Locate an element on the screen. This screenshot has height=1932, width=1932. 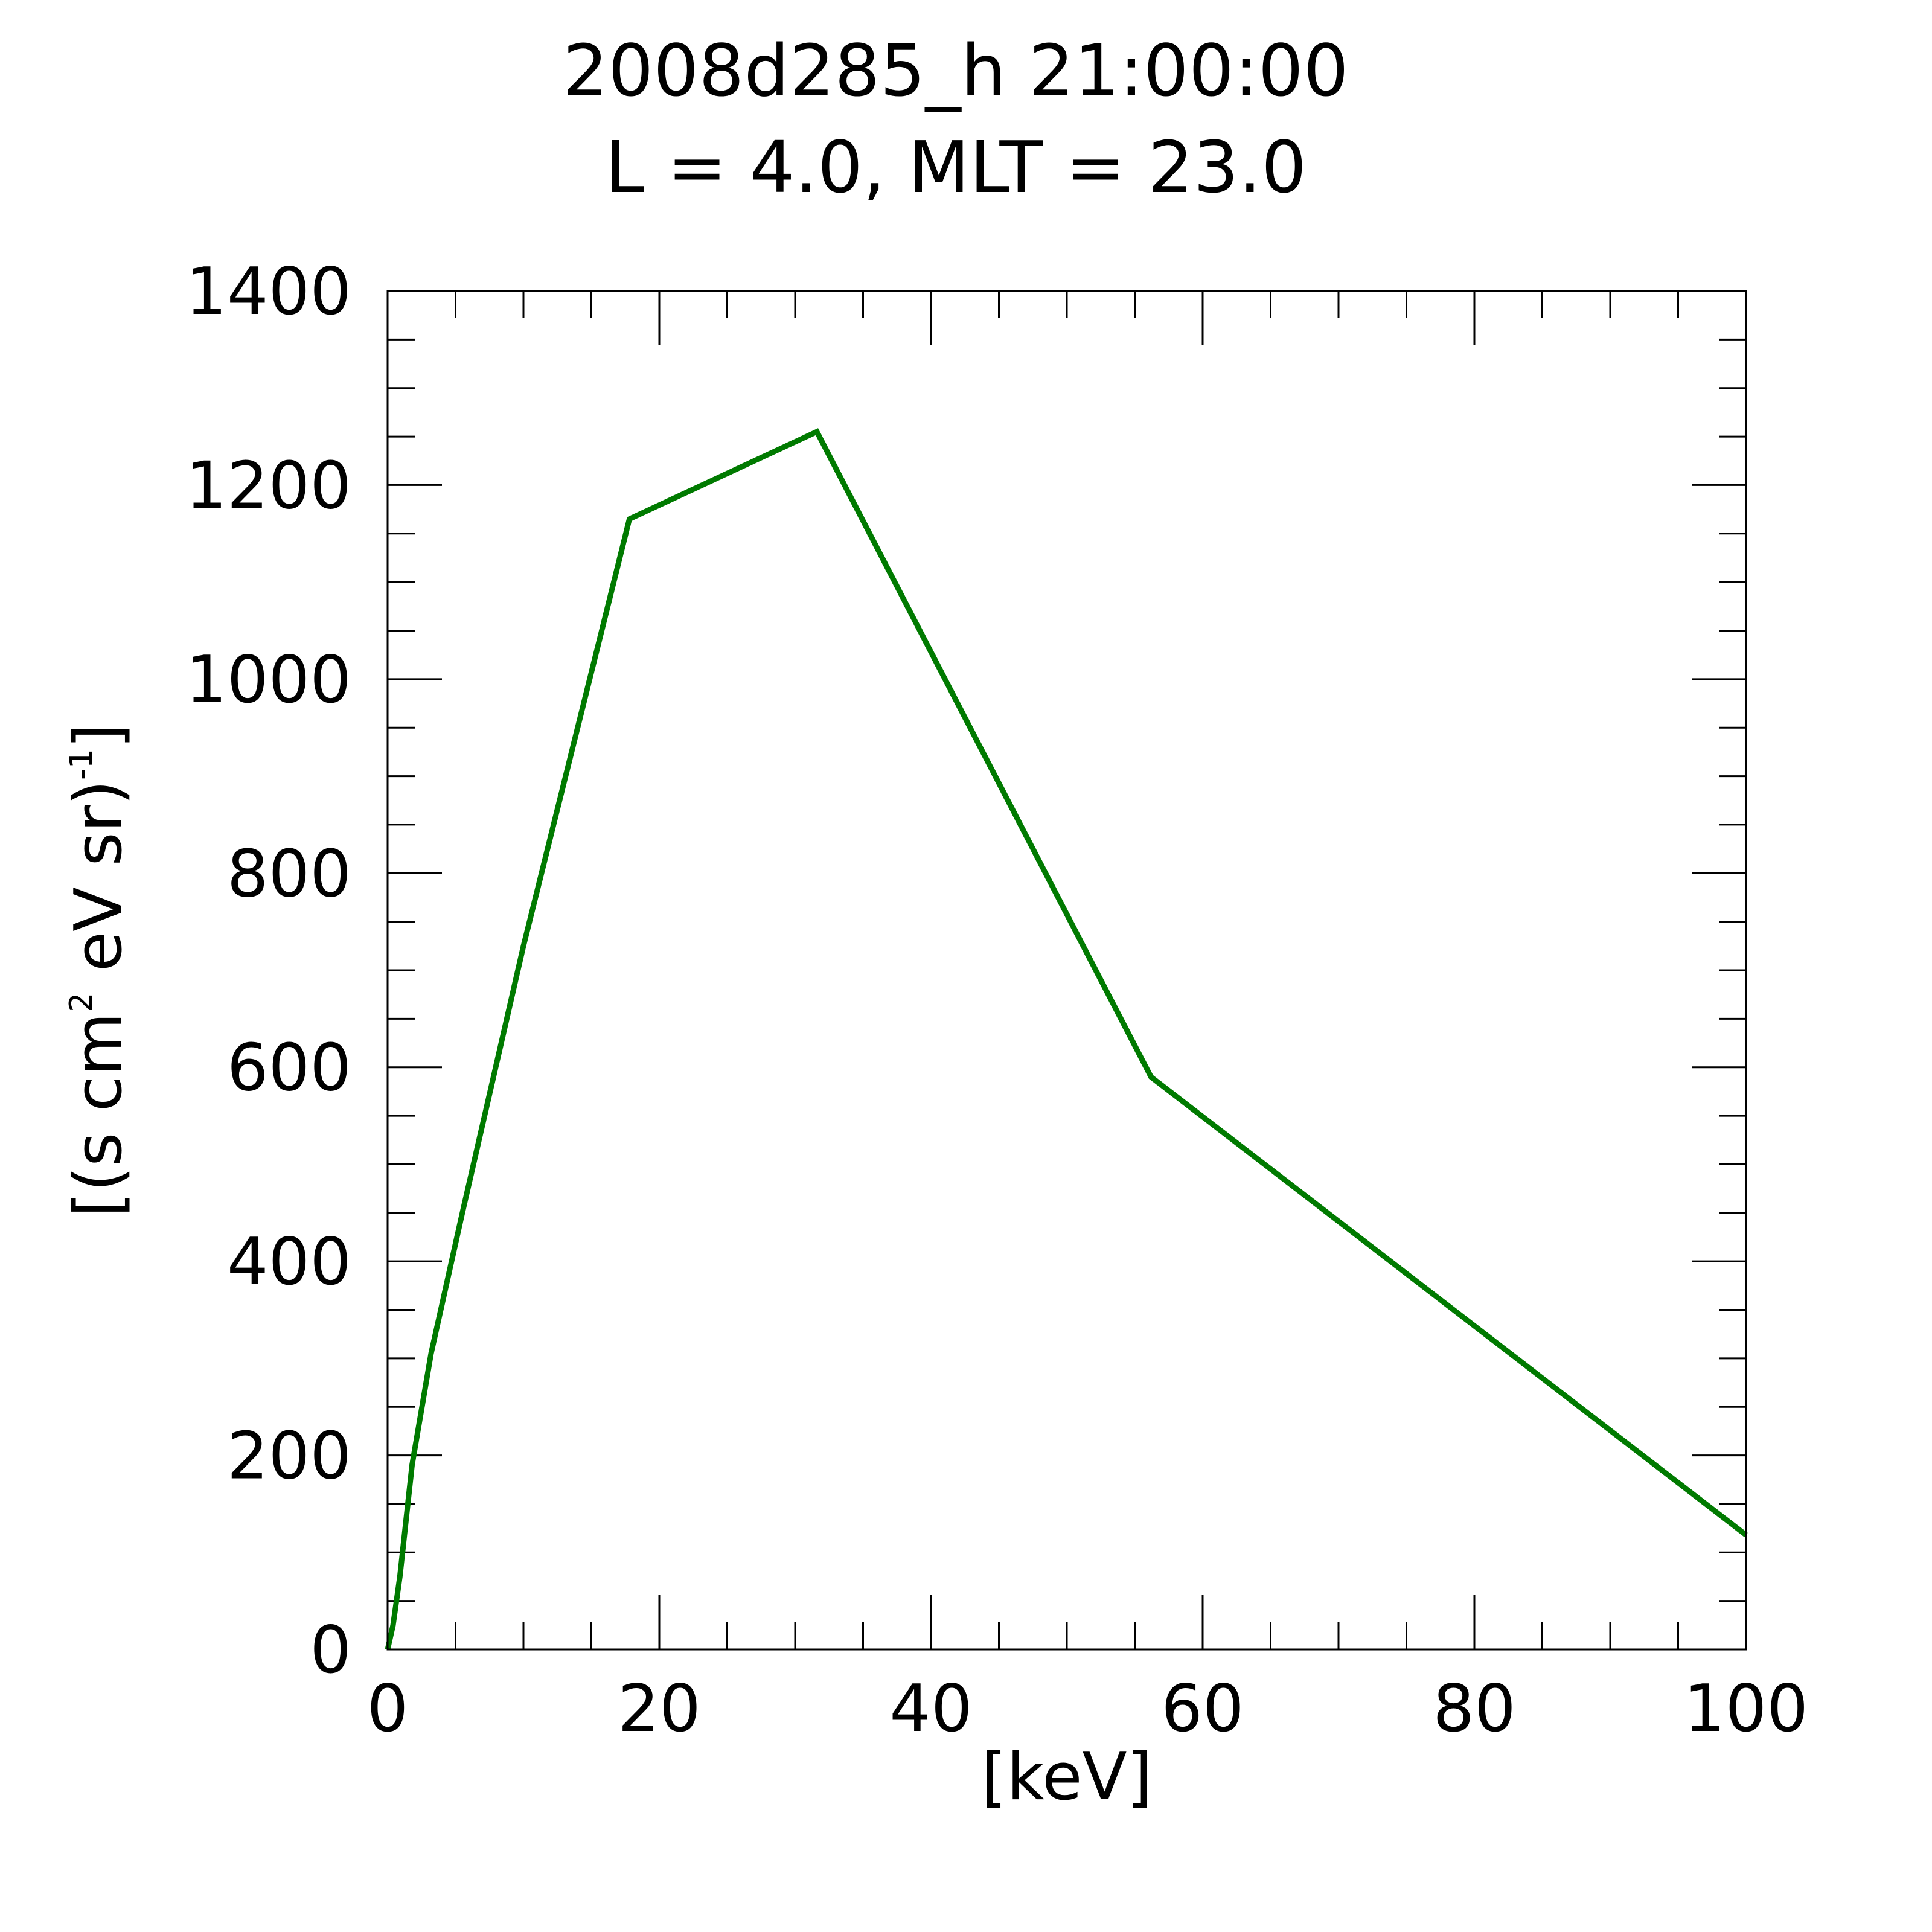
x-tick-label: 60 is located at coordinates (1202, 1709).